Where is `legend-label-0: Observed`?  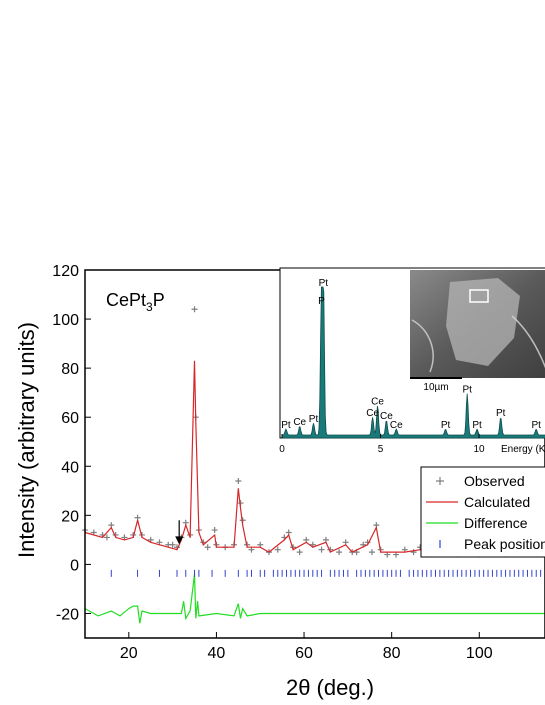
legend-label-0: Observed is located at coordinates (494, 481).